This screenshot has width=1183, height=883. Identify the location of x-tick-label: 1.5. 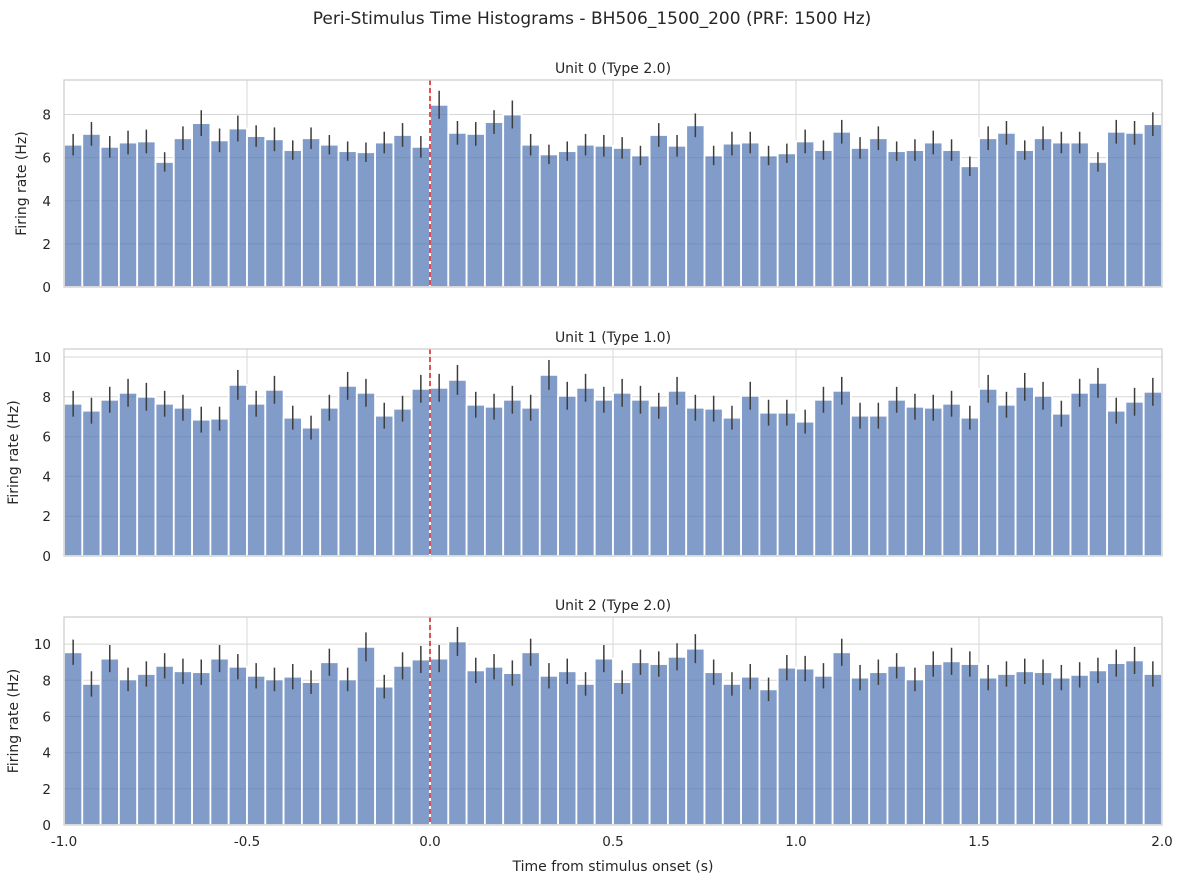
(978, 842).